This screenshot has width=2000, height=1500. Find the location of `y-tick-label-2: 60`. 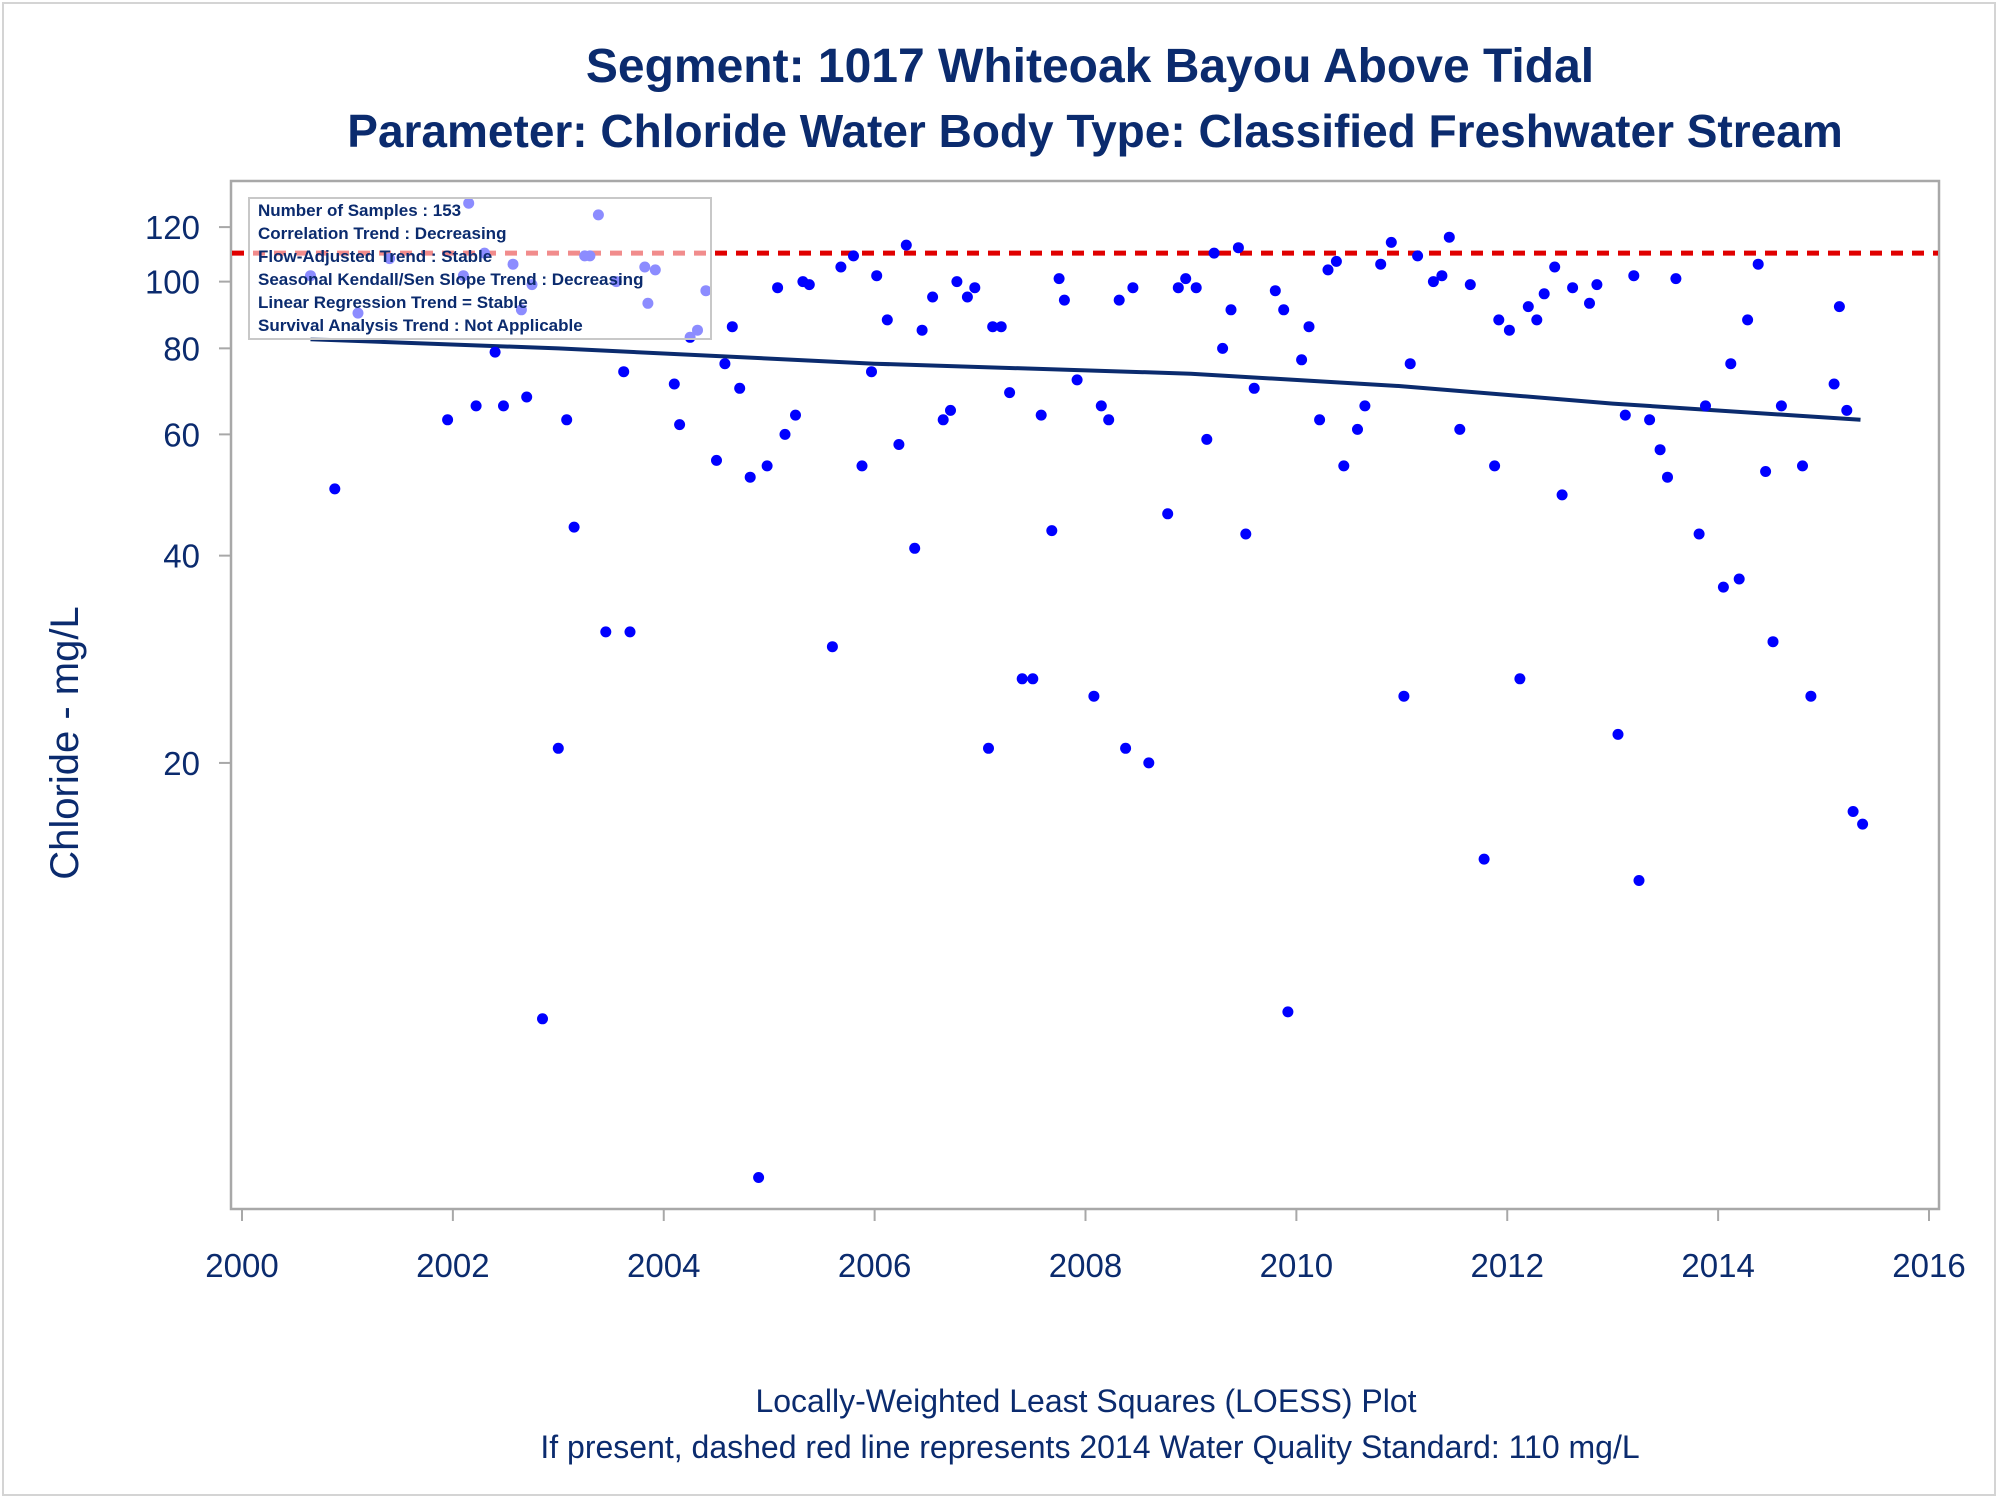

y-tick-label-2: 60 is located at coordinates (181, 434).